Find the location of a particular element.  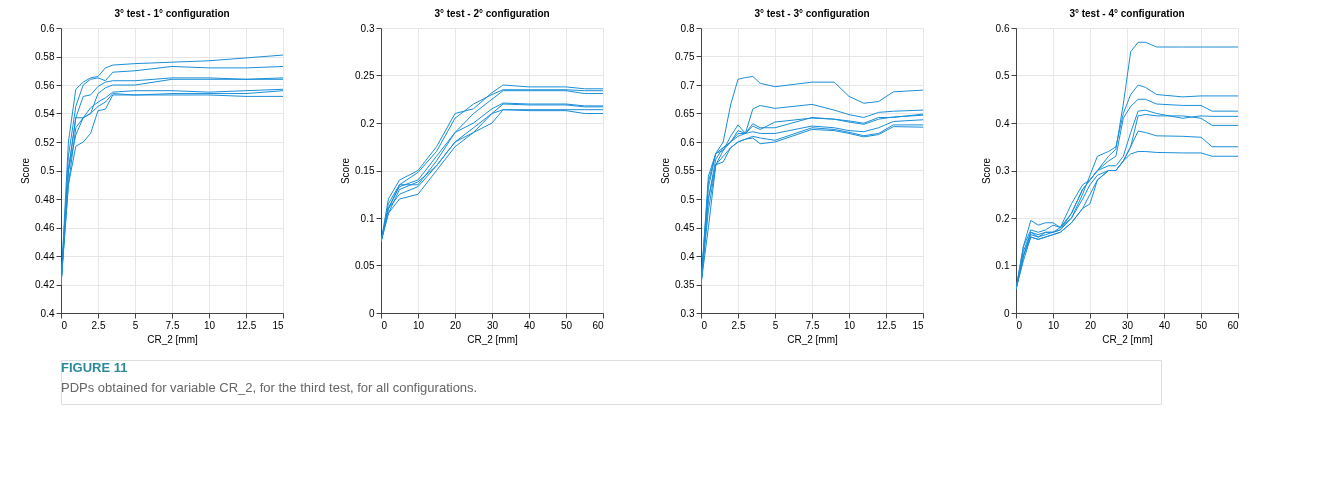

y-tick-label: 0.55 is located at coordinates (685, 170).